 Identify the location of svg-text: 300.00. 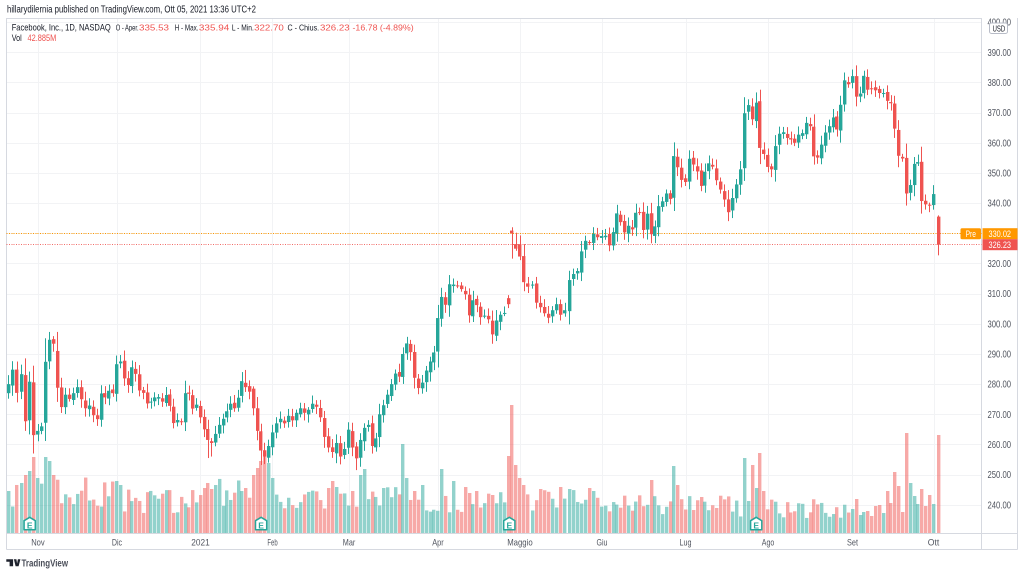
(1000, 324).